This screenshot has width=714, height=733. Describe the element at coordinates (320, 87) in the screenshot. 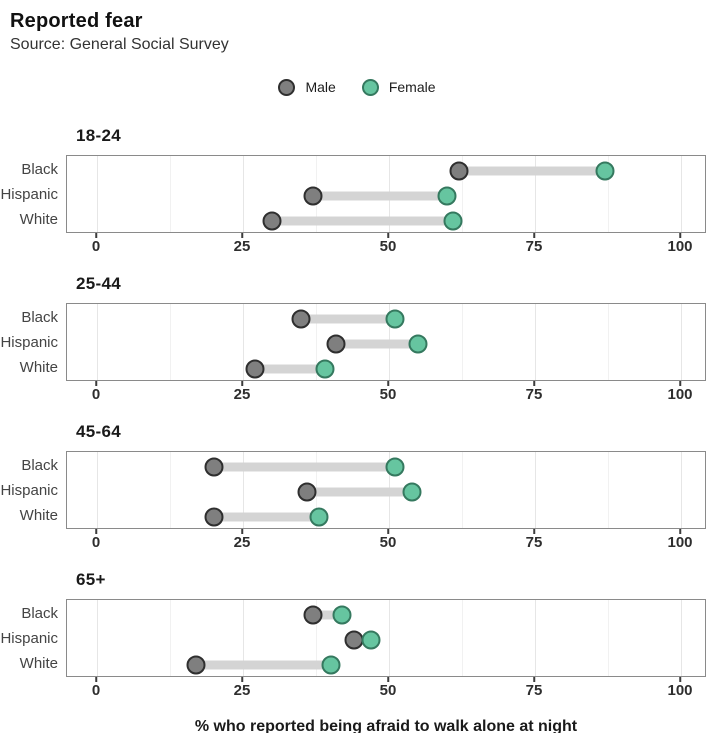

I see `legend-label: Male` at that location.